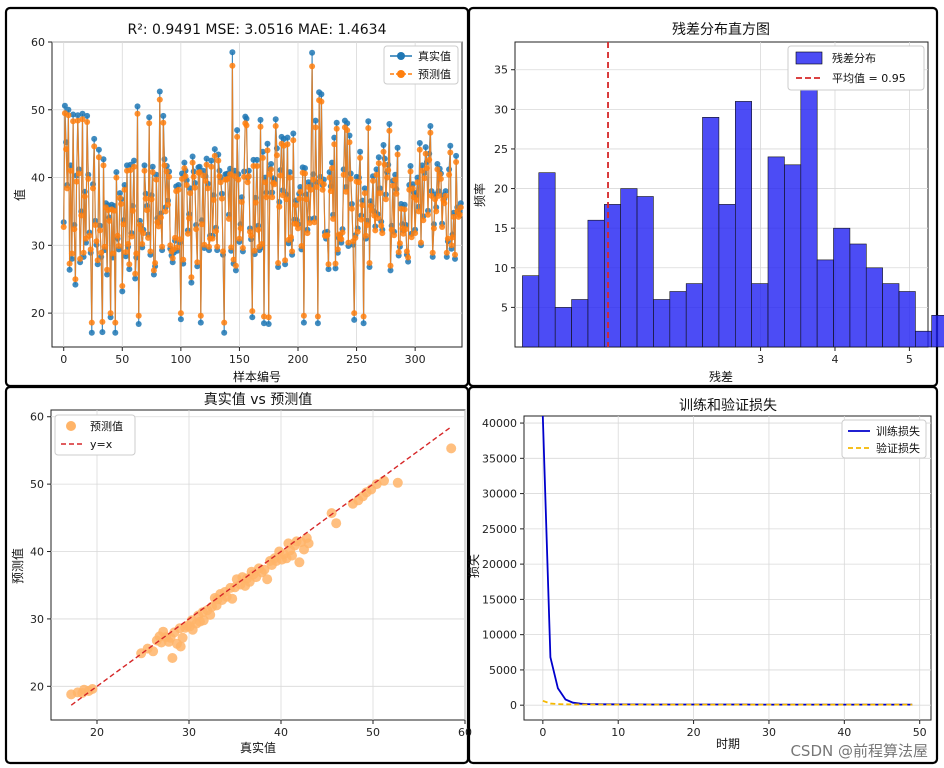  Describe the element at coordinates (401, 74) in the screenshot. I see `legend-marker-pred` at that location.